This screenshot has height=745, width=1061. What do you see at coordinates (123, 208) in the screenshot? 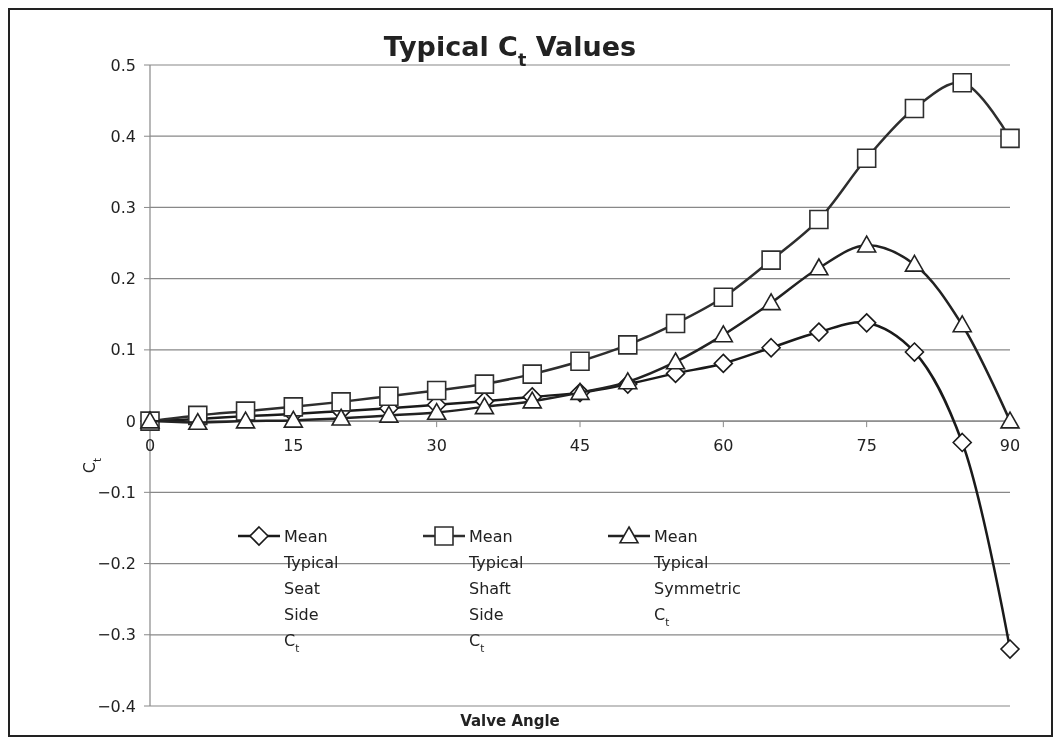
I see `y-tick-label: 0.3` at bounding box center [123, 208].